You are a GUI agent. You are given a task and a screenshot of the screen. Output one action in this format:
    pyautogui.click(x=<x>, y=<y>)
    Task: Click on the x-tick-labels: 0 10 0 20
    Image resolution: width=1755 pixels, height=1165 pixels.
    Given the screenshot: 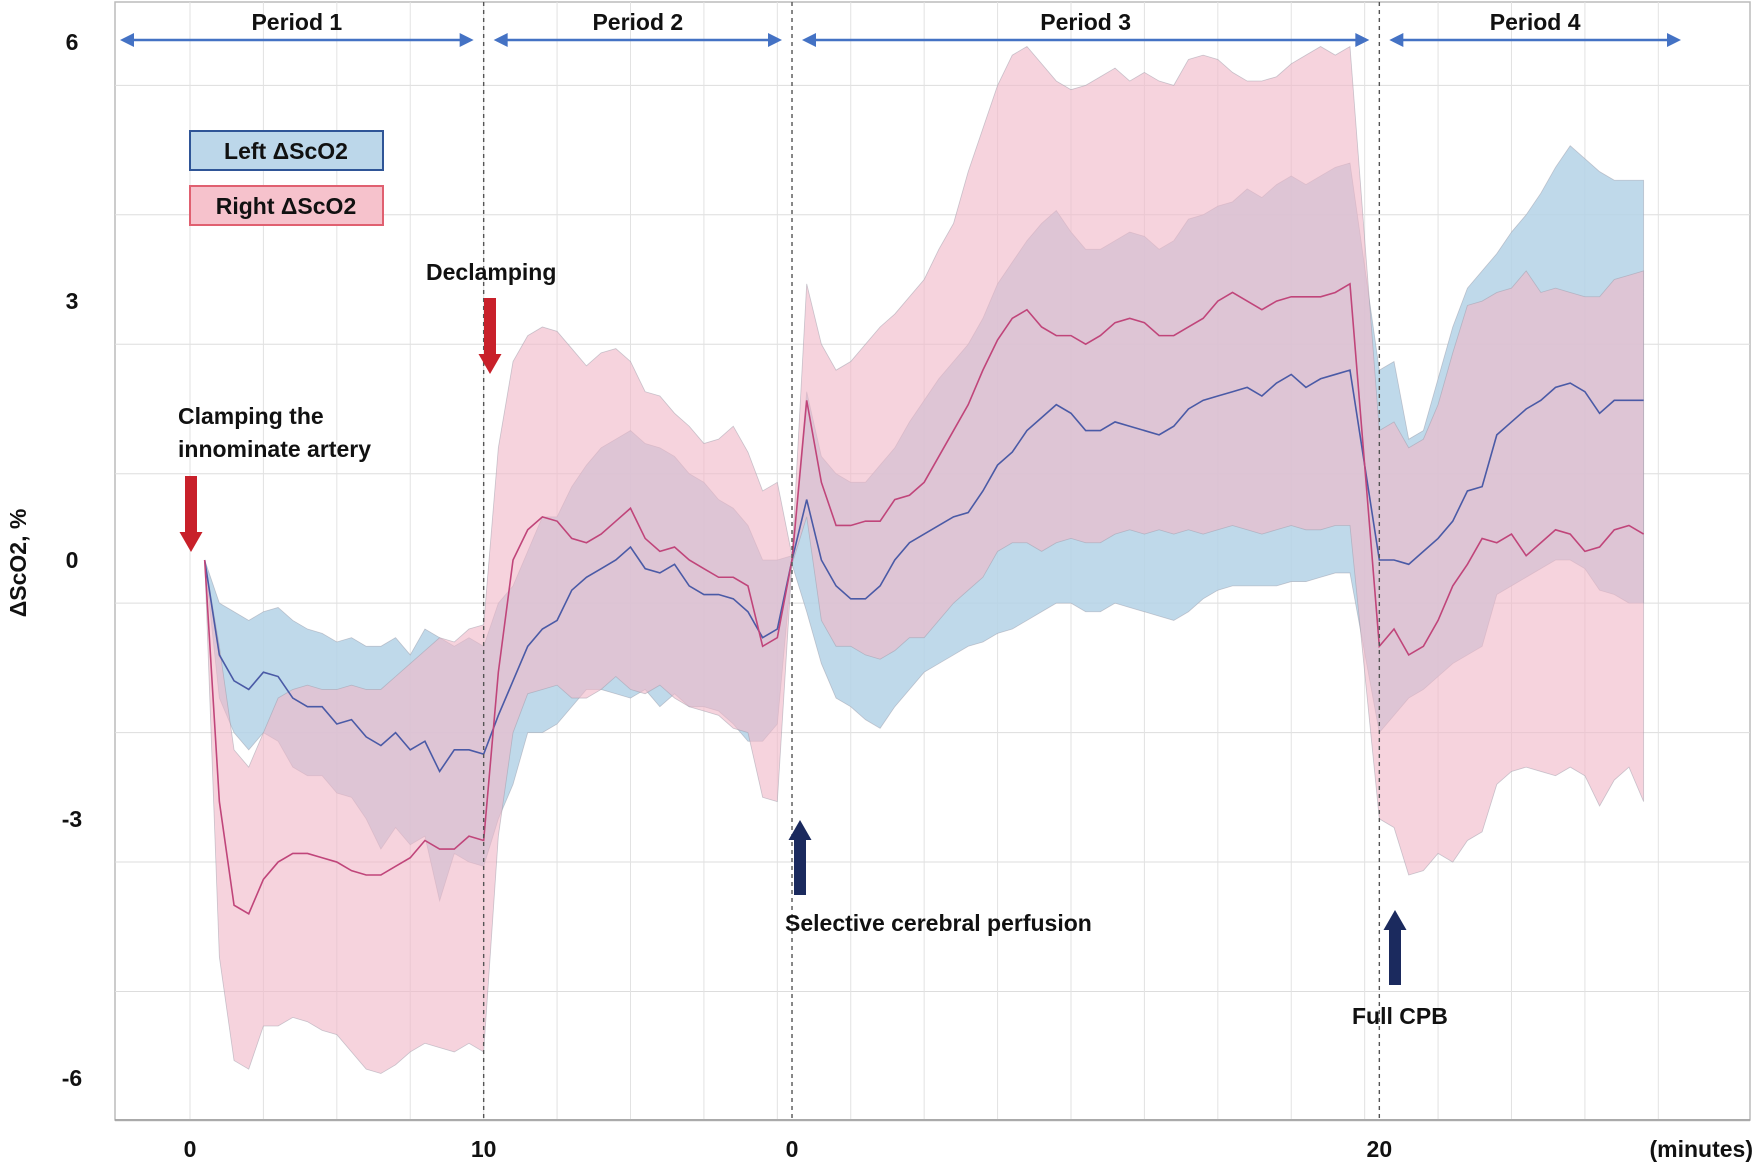 What is the action you would take?
    pyautogui.click(x=788, y=1149)
    